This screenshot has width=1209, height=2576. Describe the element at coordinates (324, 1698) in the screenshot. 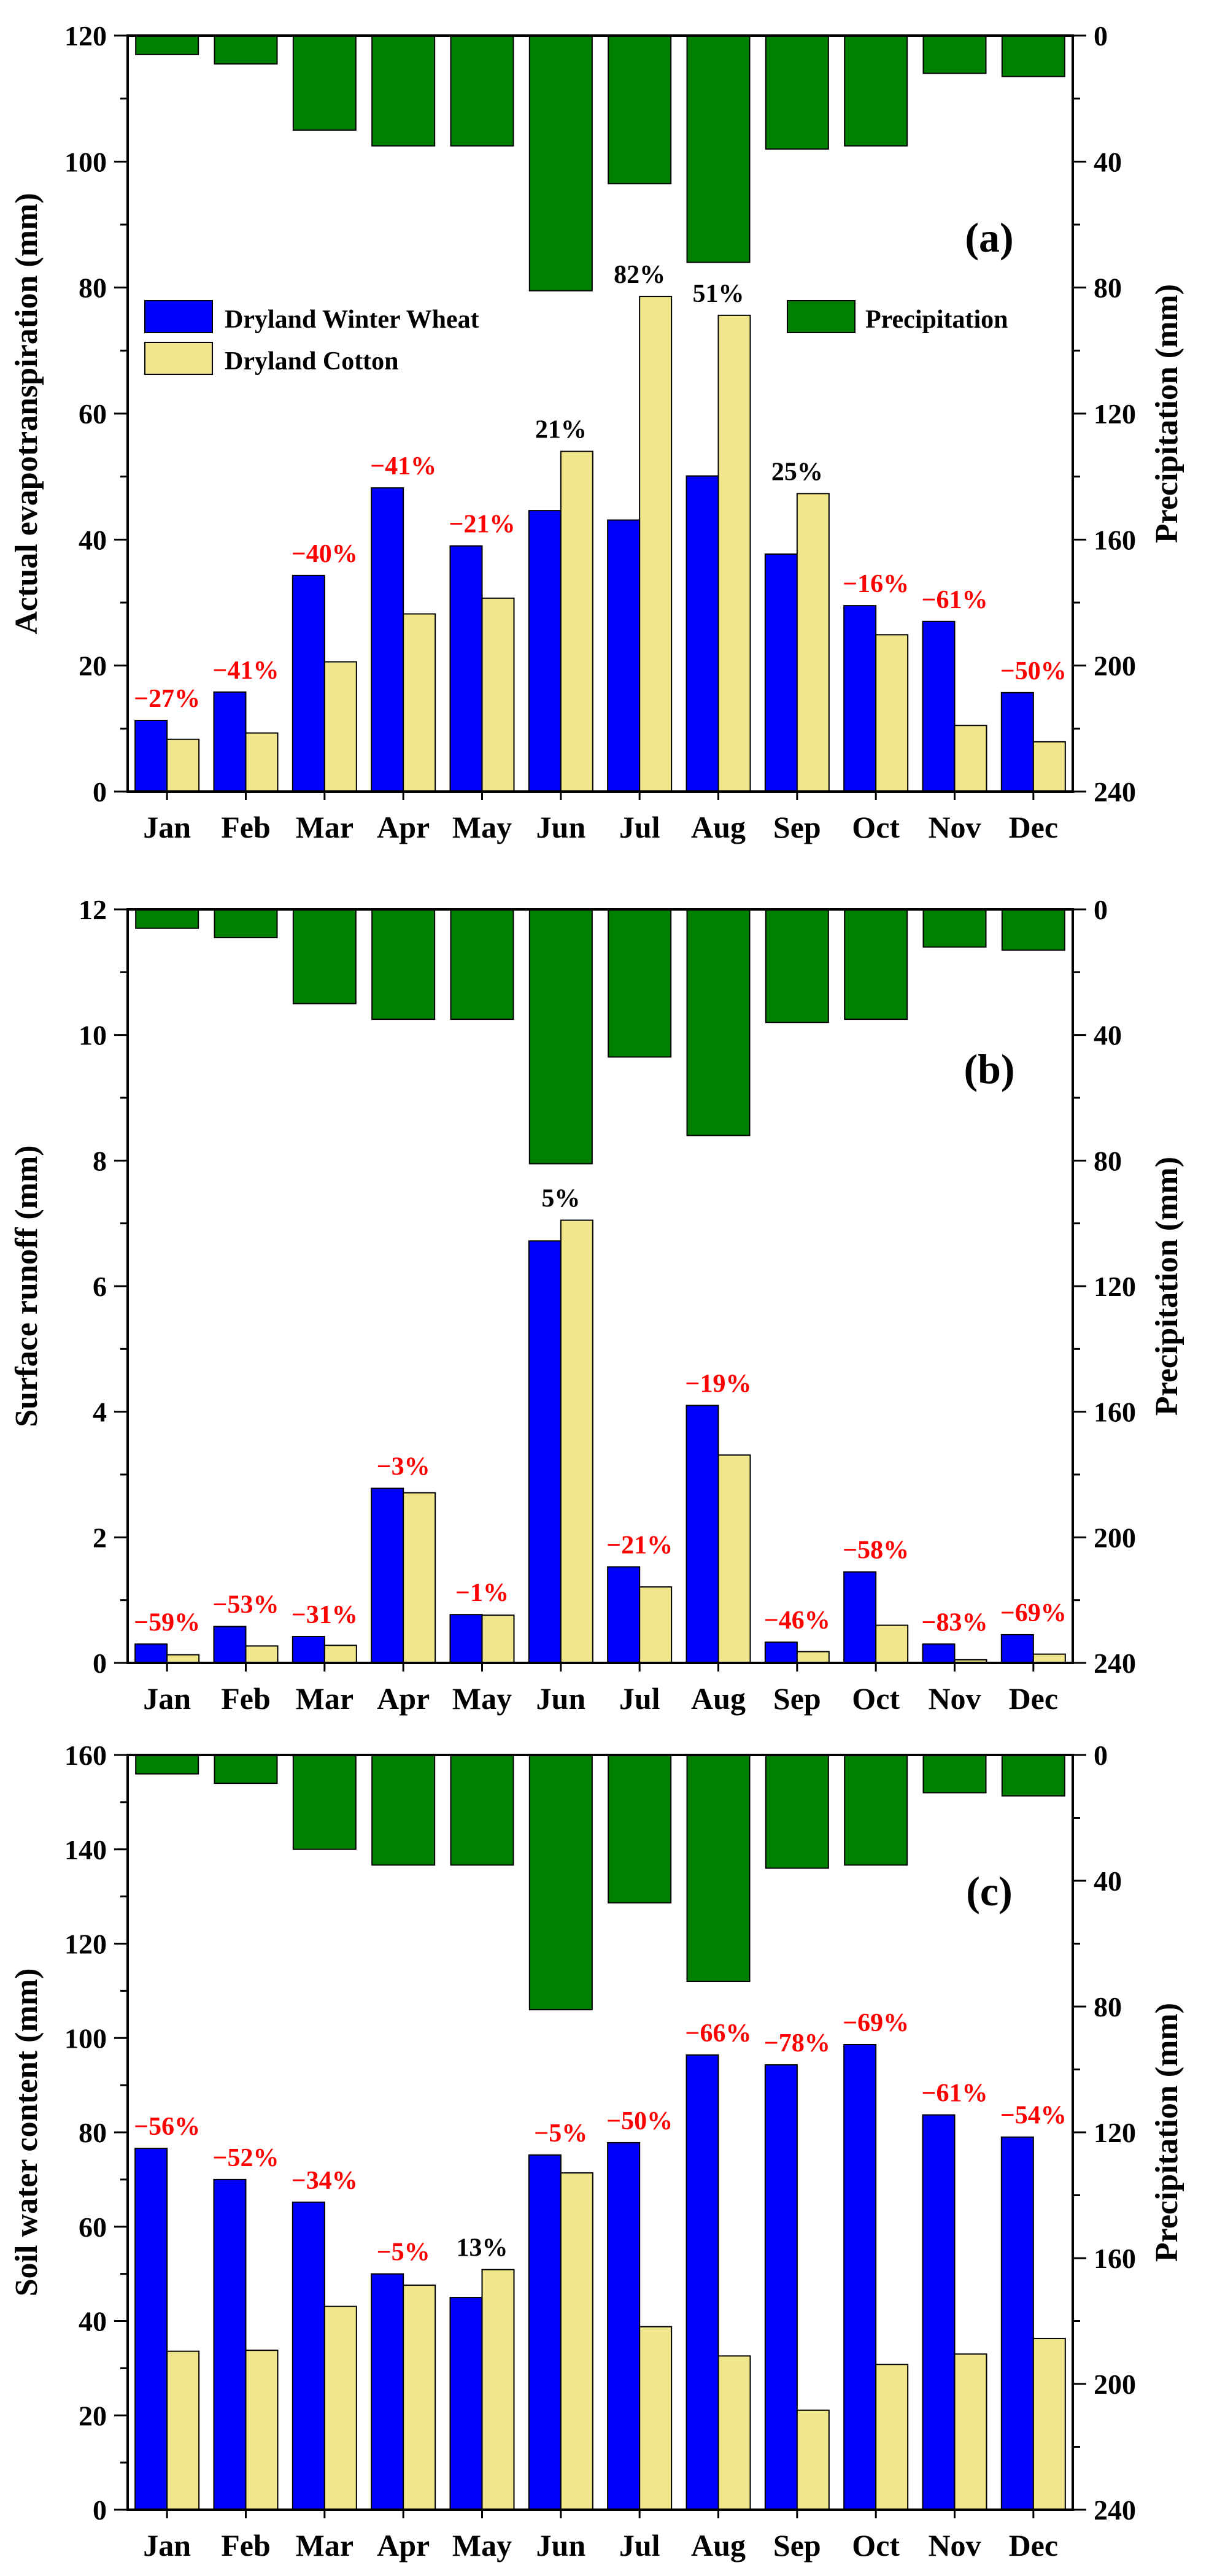

I see `x-tick-label: Mar` at that location.